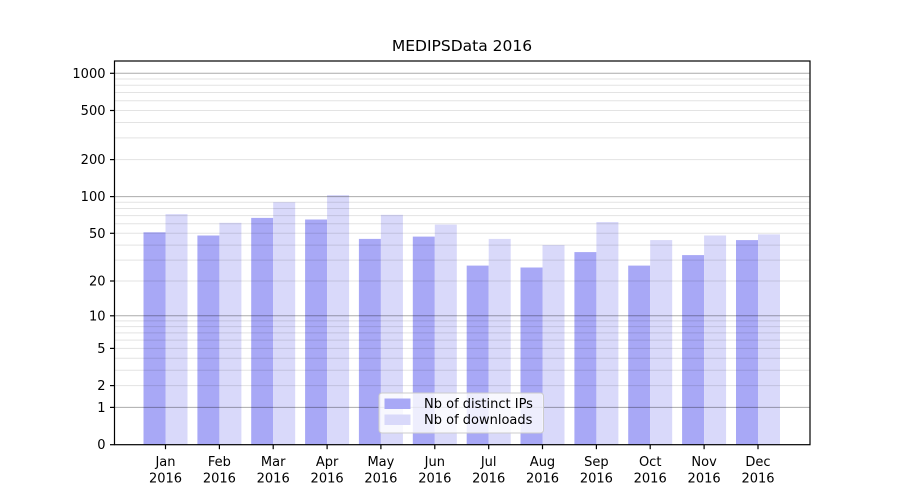 Image resolution: width=900 pixels, height=500 pixels. I want to click on bar-downloads-feb, so click(230, 333).